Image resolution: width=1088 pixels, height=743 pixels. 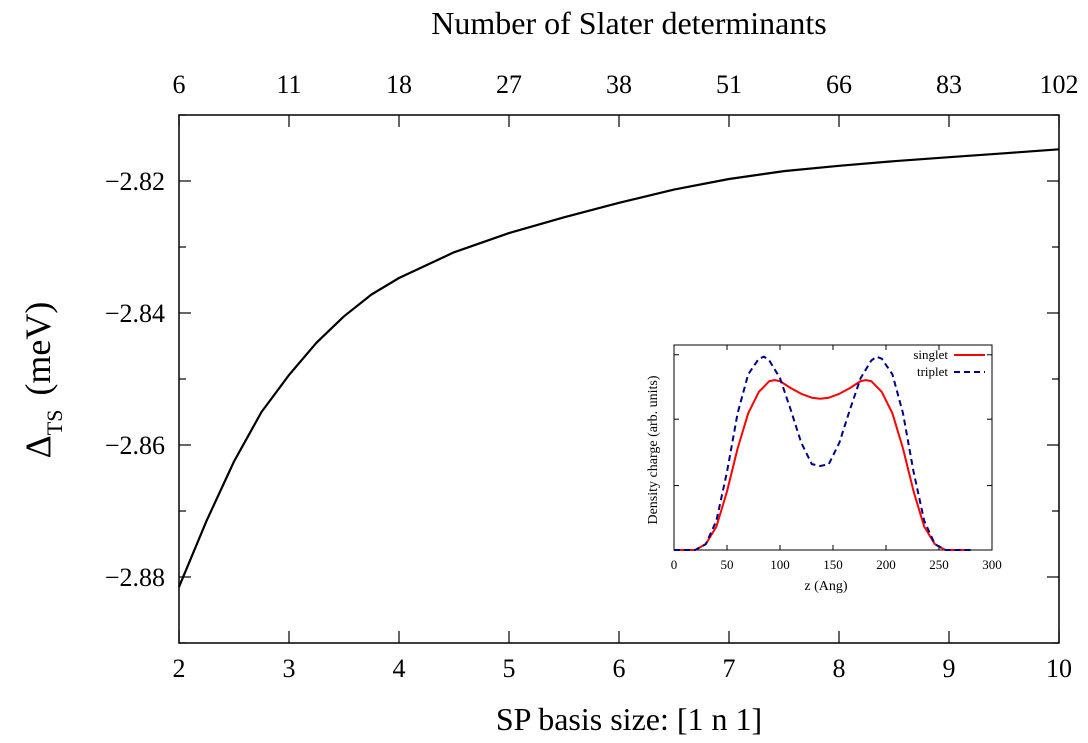 I want to click on inset-series, so click(x=822, y=453).